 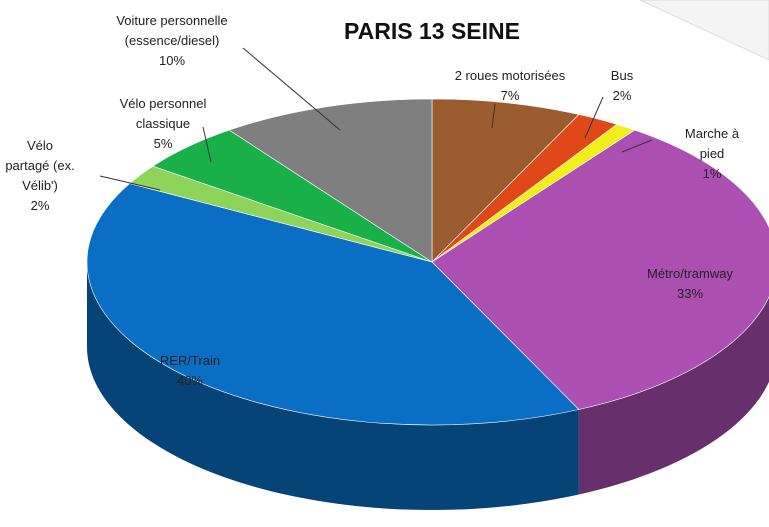 What do you see at coordinates (40, 165) in the screenshot?
I see `category-label: Vélo partagé (ex. Vélib')` at bounding box center [40, 165].